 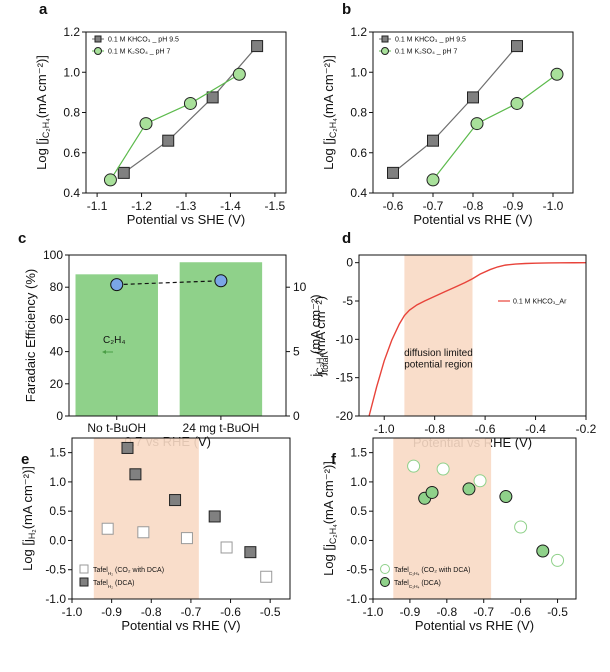 I want to click on y-axis-label-b-main: Log [j, so click(x=328, y=154).